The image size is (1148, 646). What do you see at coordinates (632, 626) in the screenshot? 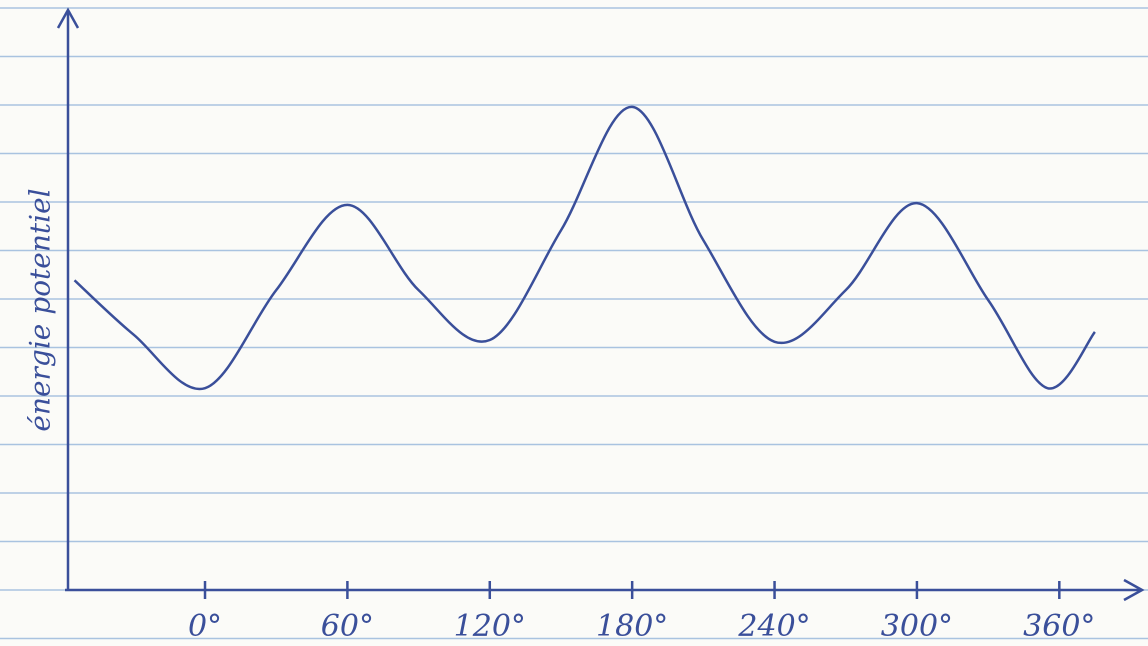
I see `x-tick-label: 180°` at bounding box center [632, 626].